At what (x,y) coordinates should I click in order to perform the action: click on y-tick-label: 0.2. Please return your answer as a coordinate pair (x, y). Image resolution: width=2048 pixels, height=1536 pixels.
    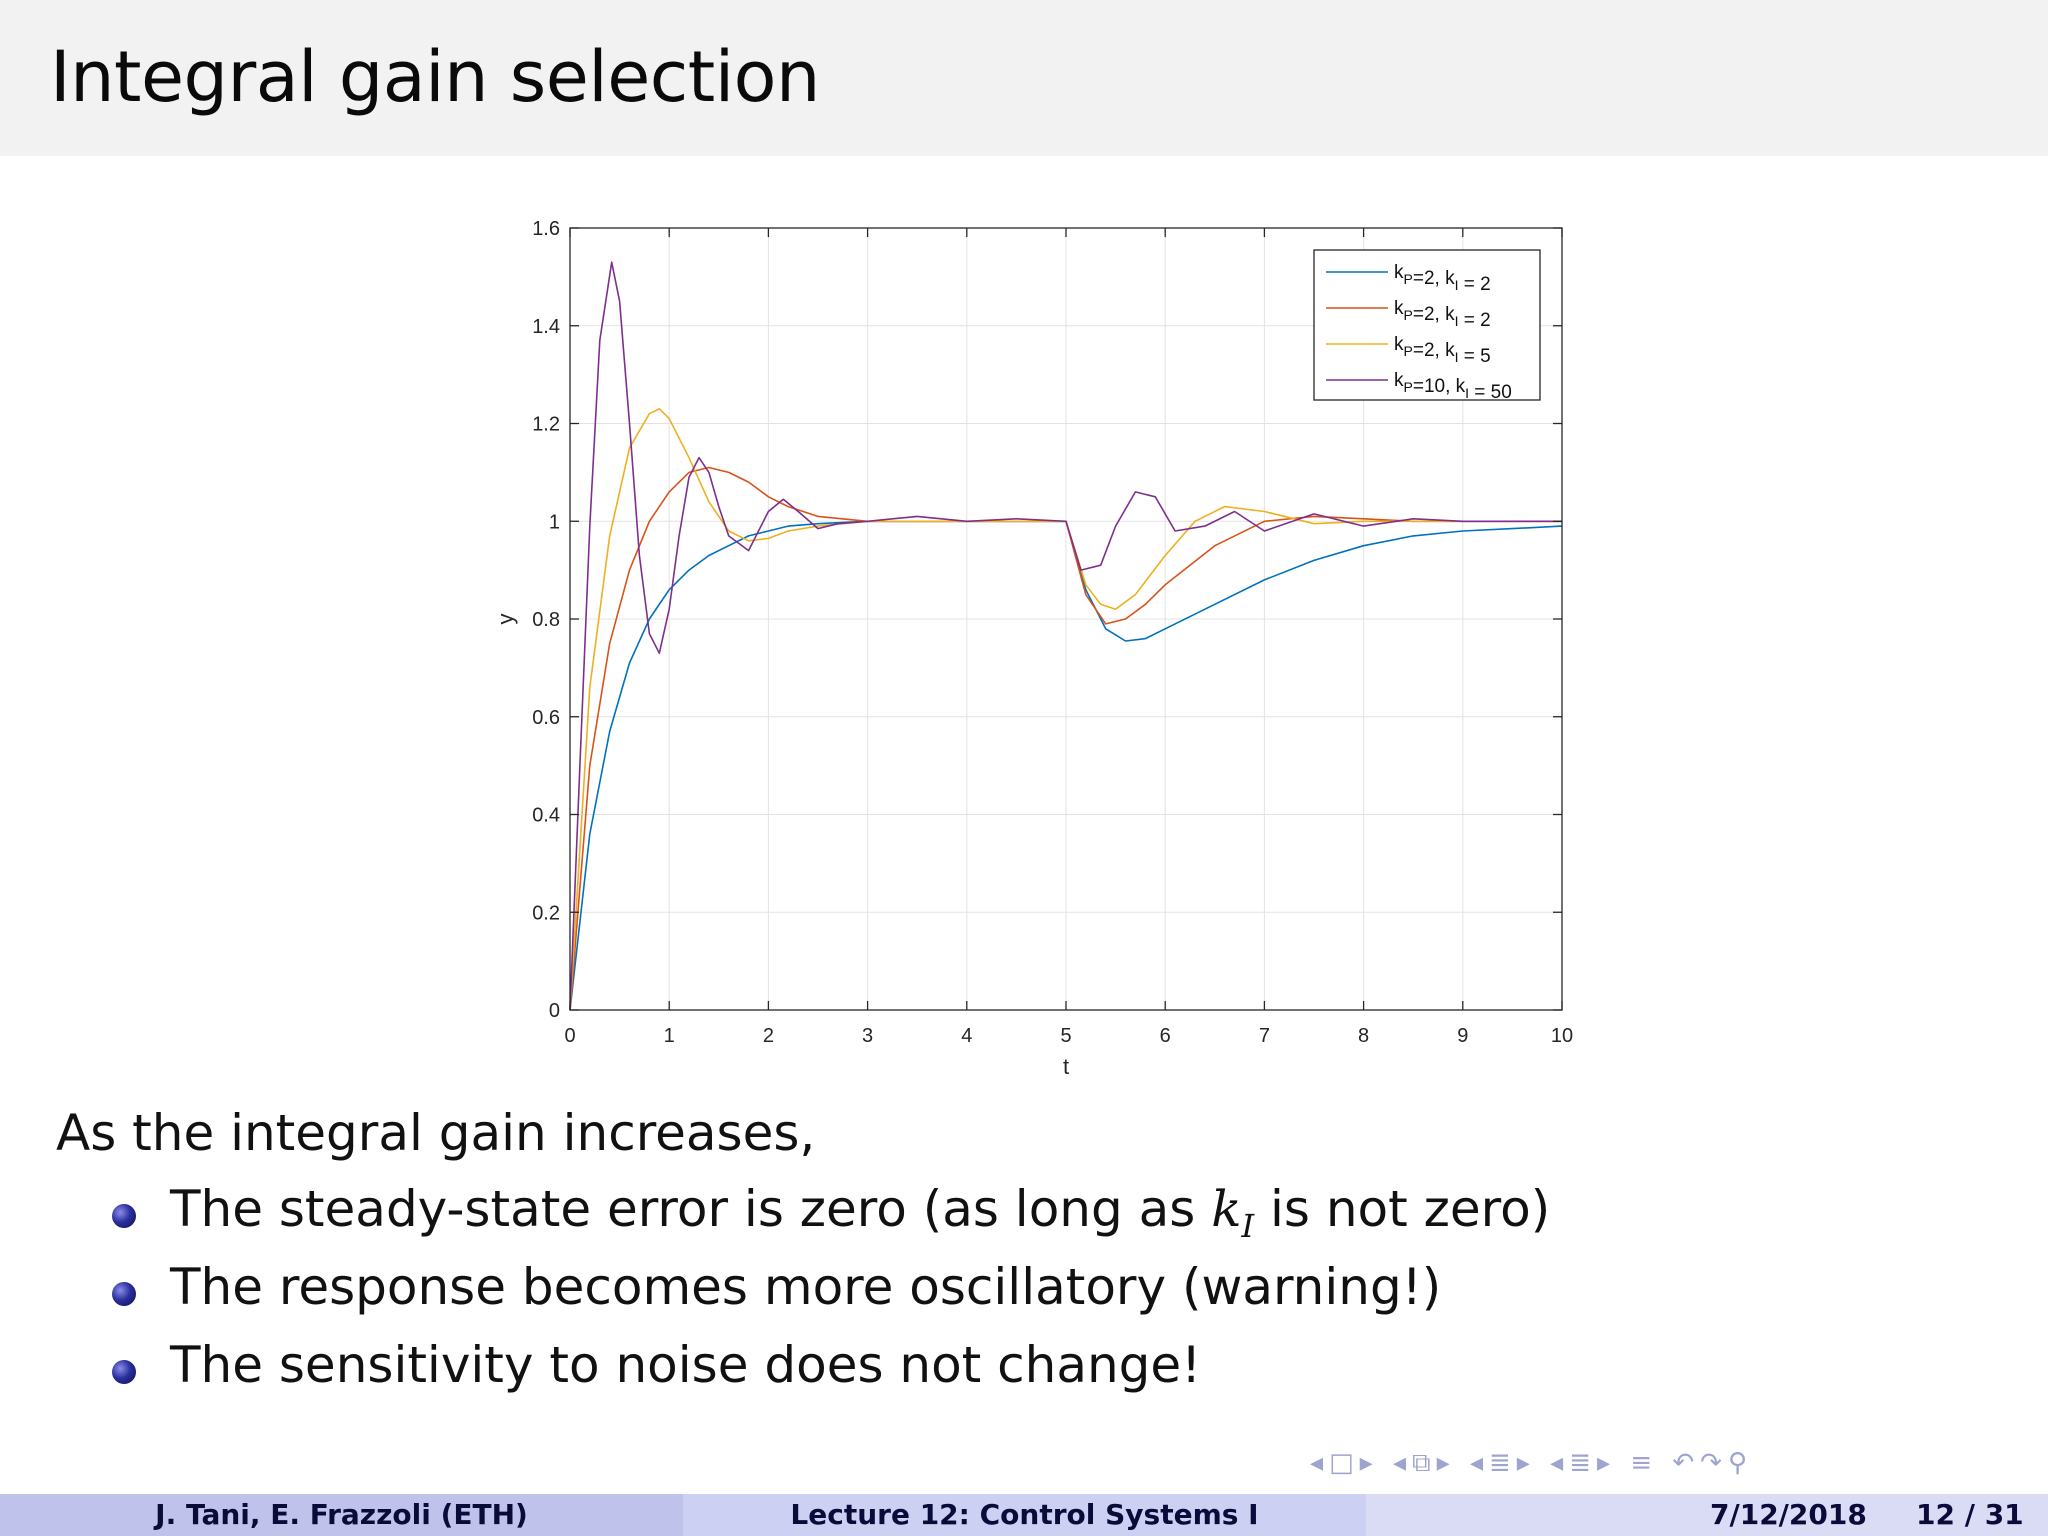
    Looking at the image, I should click on (546, 913).